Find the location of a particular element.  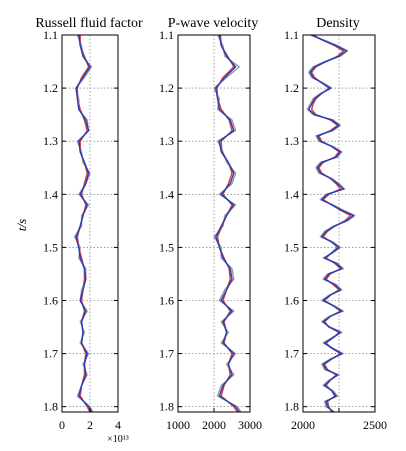

y-axis-label: t/s is located at coordinates (21, 225).